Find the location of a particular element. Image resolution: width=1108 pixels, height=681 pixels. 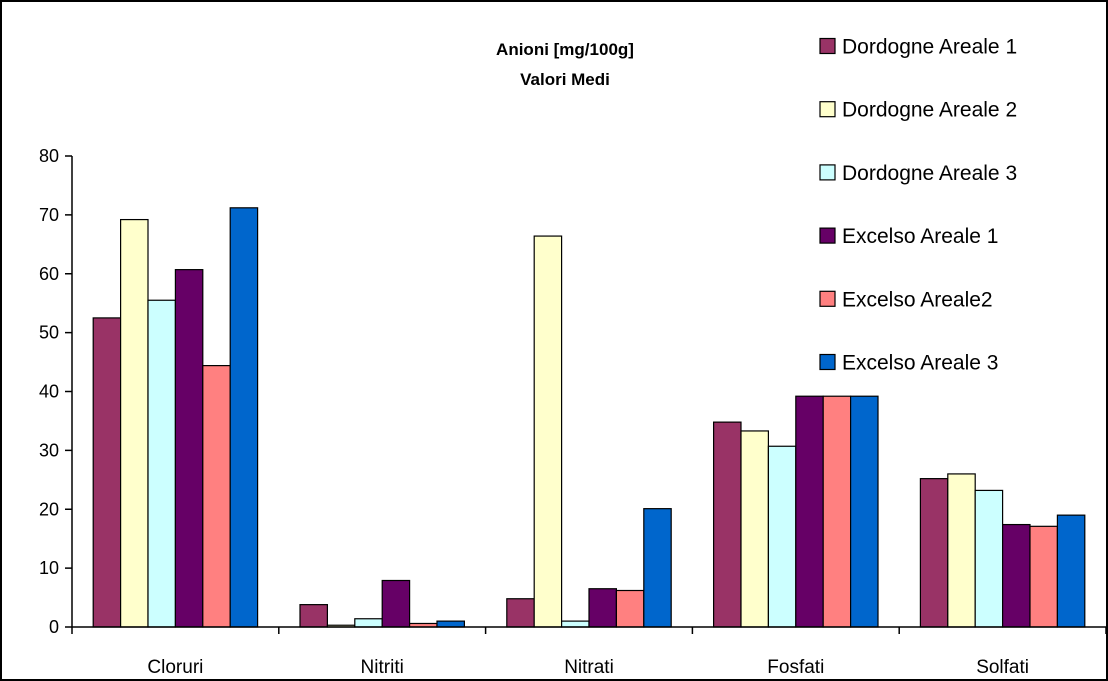

y-tick-label: 60 is located at coordinates (49, 274).